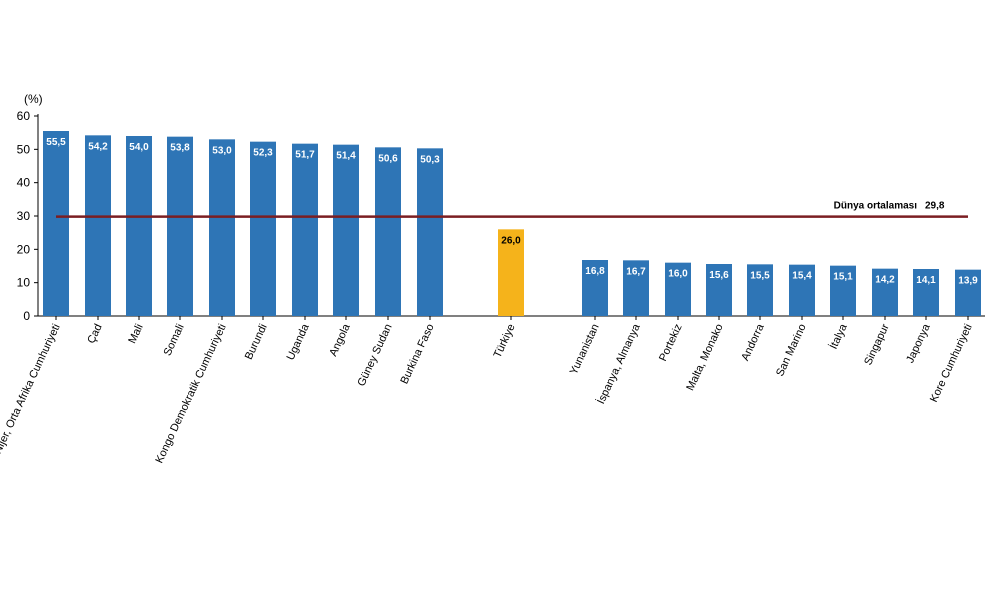  What do you see at coordinates (256, 341) in the screenshot?
I see `category-label: Burundi` at bounding box center [256, 341].